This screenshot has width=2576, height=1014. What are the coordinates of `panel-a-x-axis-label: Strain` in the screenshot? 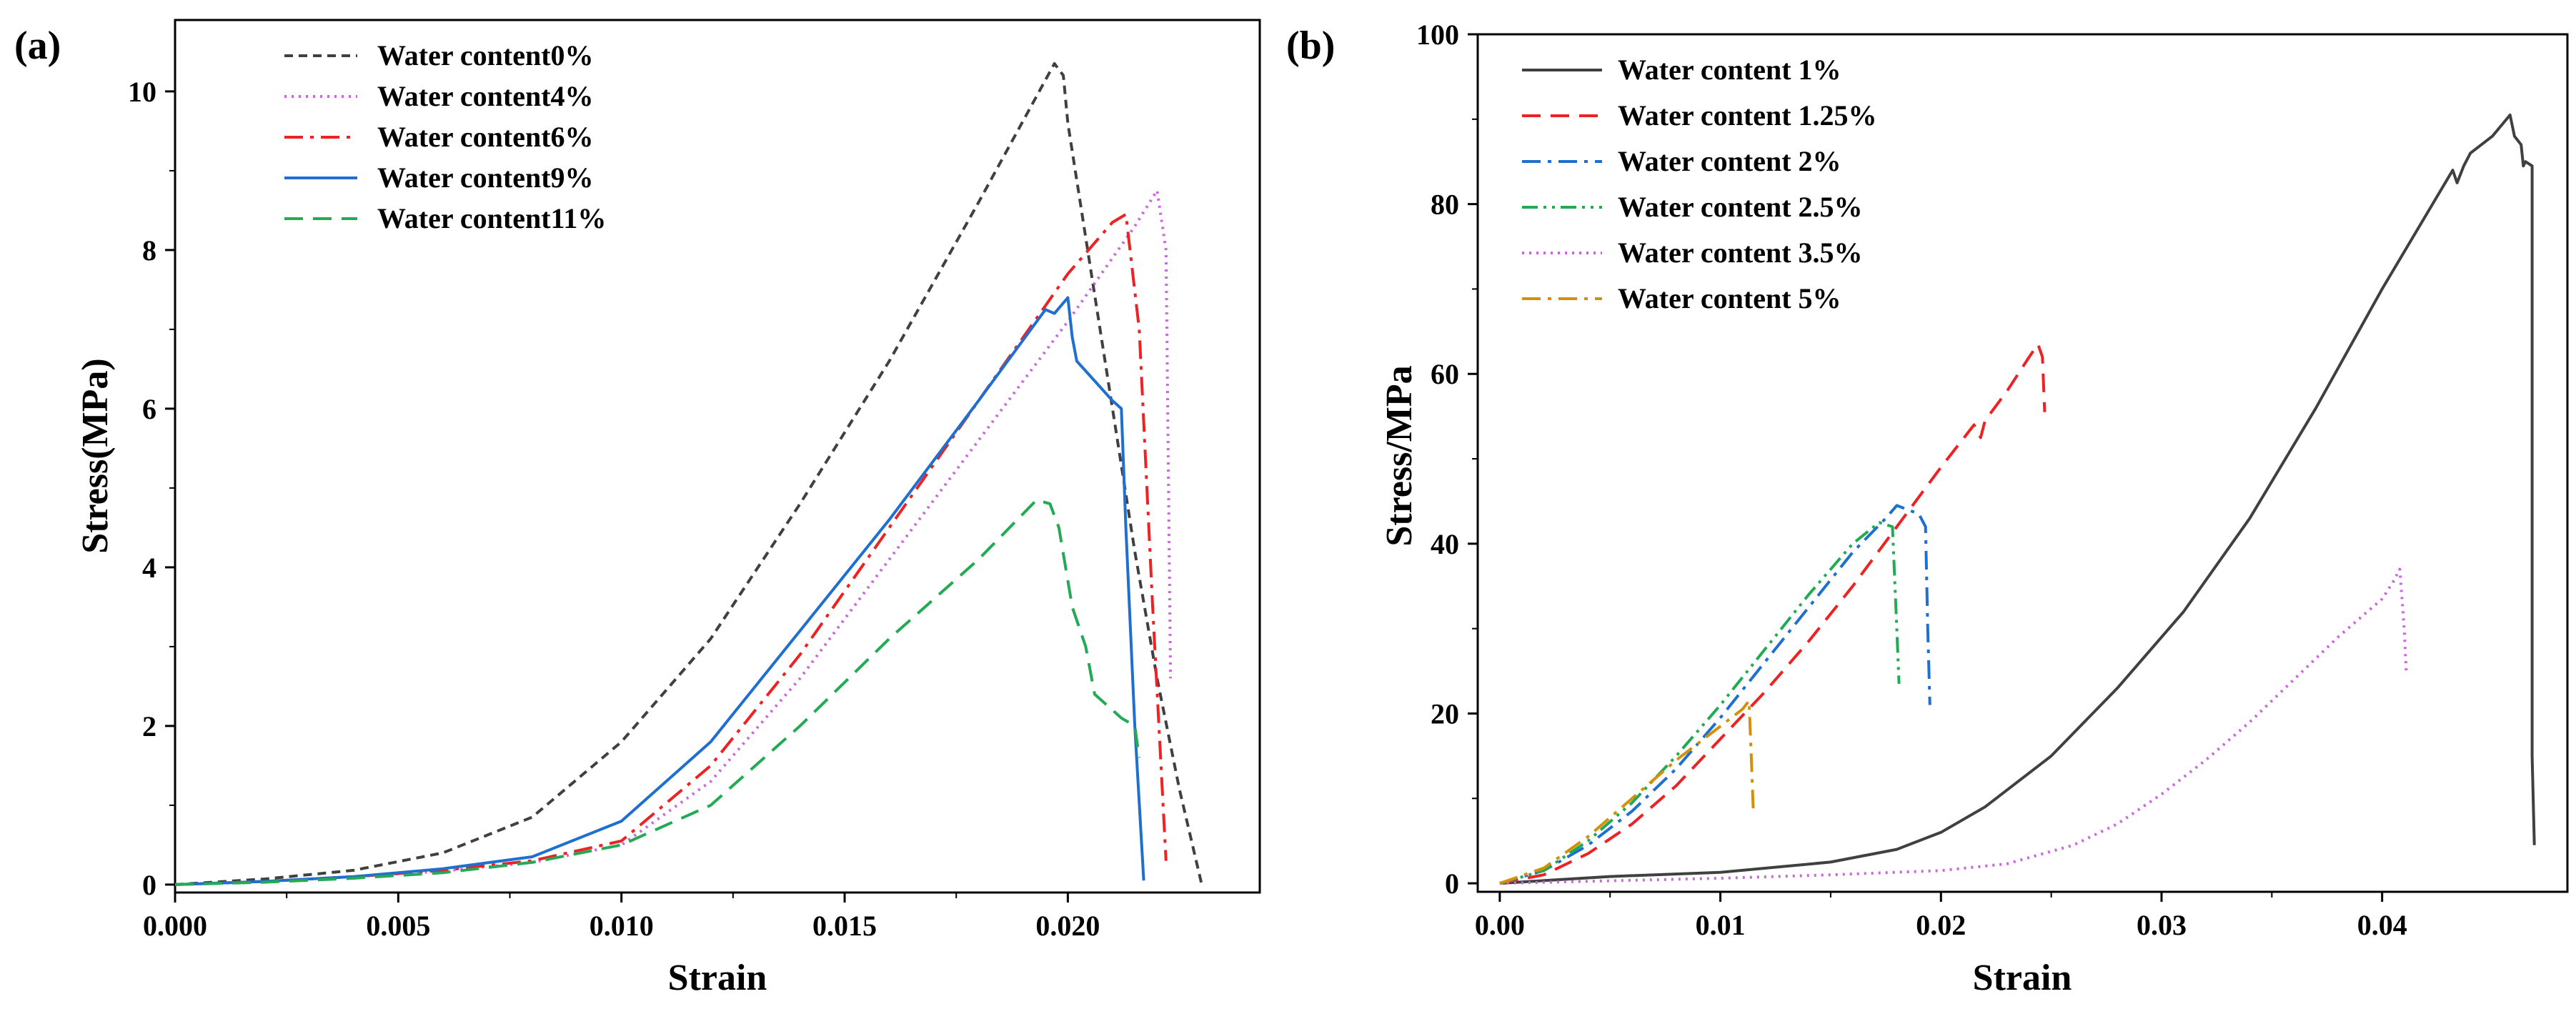 It's located at (717, 978).